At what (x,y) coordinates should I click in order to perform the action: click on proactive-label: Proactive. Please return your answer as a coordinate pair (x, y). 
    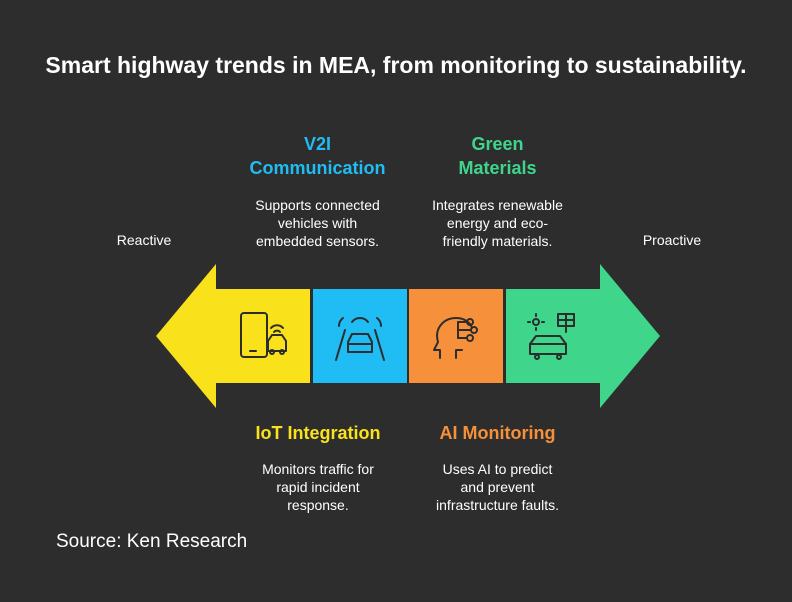
    Looking at the image, I should click on (672, 240).